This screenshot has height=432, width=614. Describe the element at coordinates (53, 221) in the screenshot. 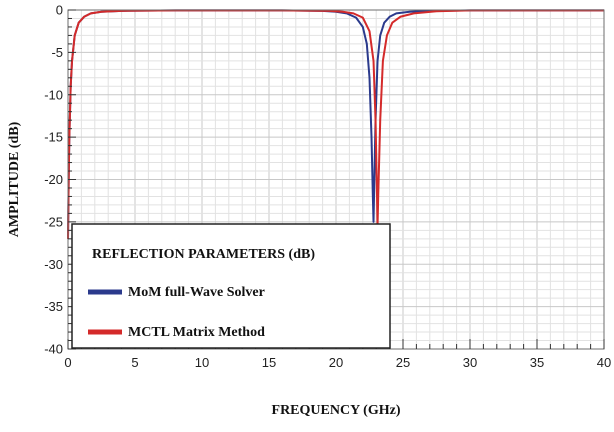

I see `y-tick-label: -25` at that location.